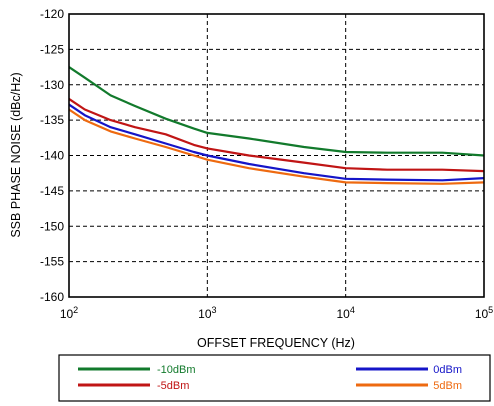  What do you see at coordinates (16, 154) in the screenshot?
I see `y-axis-title: SSB PHASE NOISE (dBc/Hz)` at bounding box center [16, 154].